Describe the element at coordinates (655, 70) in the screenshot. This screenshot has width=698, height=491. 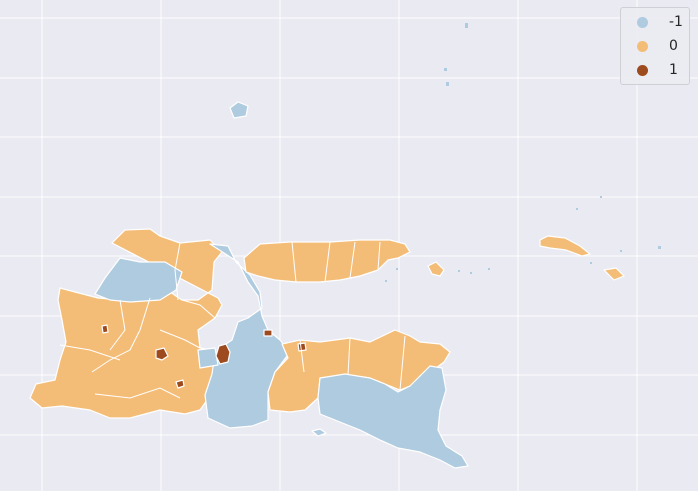
I see `legend-item: 1` at that location.